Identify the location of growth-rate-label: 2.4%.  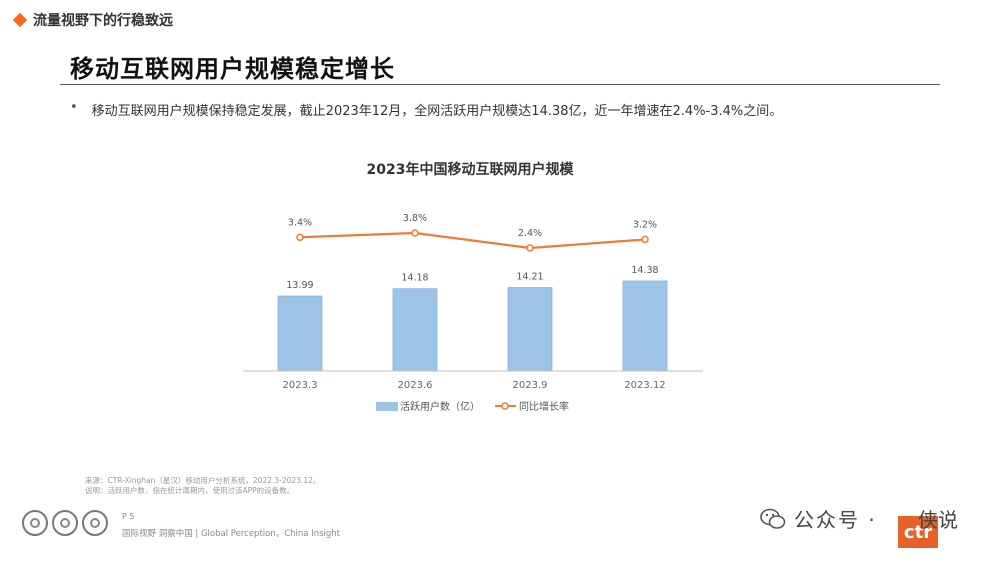
(530, 233).